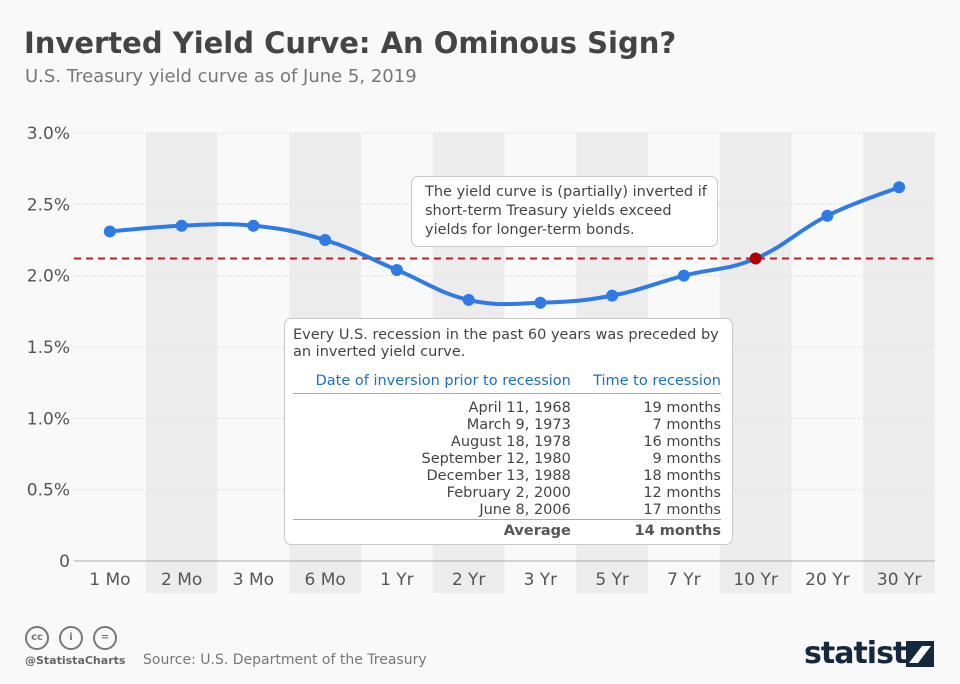  I want to click on average-label: Average, so click(432, 529).